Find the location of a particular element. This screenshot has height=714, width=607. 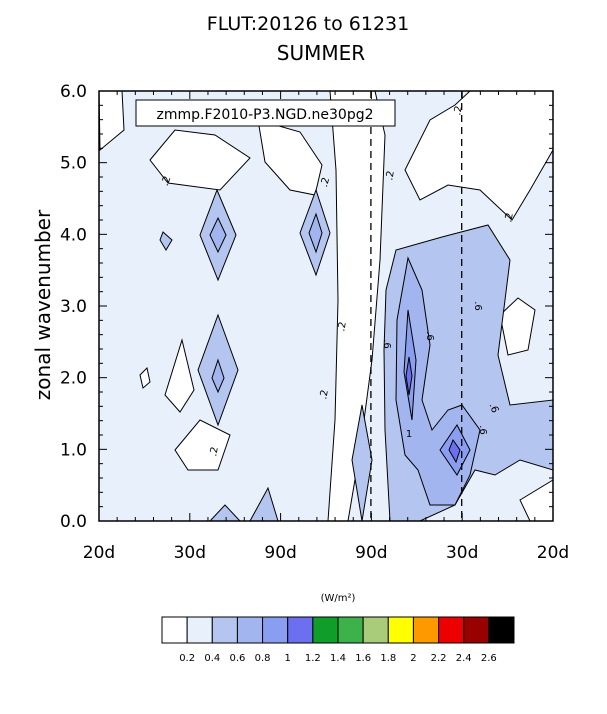

colorbar-label: 2 is located at coordinates (413, 658).